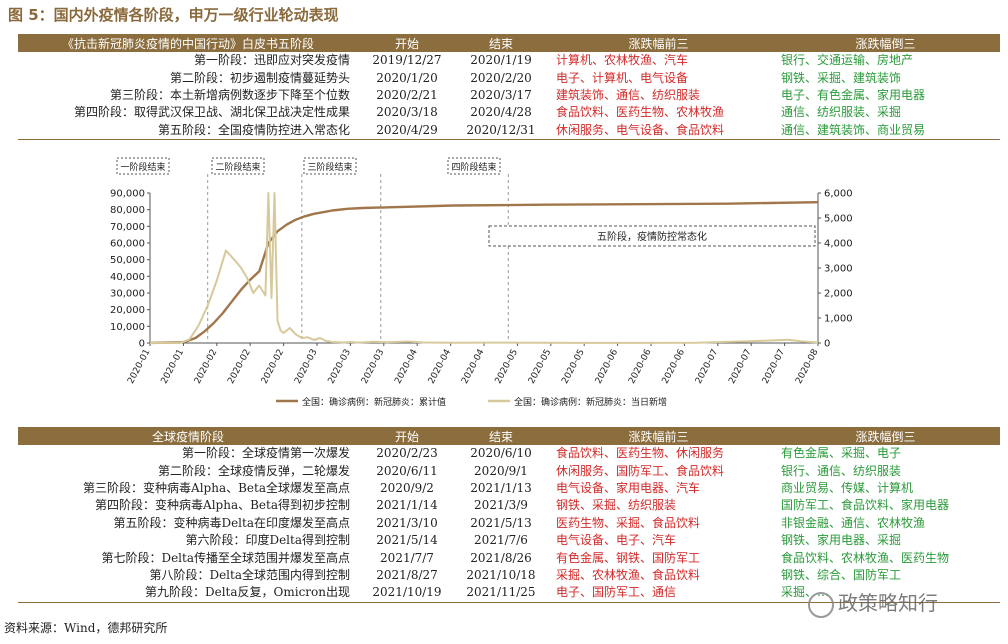  What do you see at coordinates (407, 505) in the screenshot?
I see `start-date-cell: 2021/1/14` at bounding box center [407, 505].